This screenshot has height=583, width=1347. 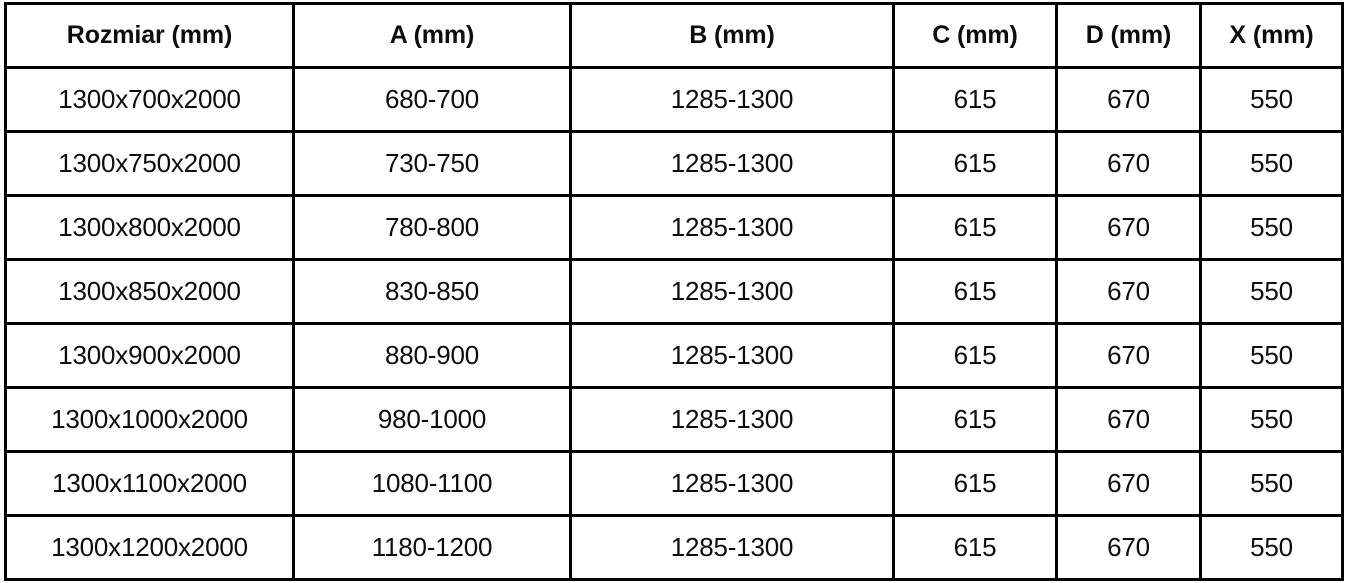 I want to click on cell-a: 1180-1200, so click(x=432, y=547).